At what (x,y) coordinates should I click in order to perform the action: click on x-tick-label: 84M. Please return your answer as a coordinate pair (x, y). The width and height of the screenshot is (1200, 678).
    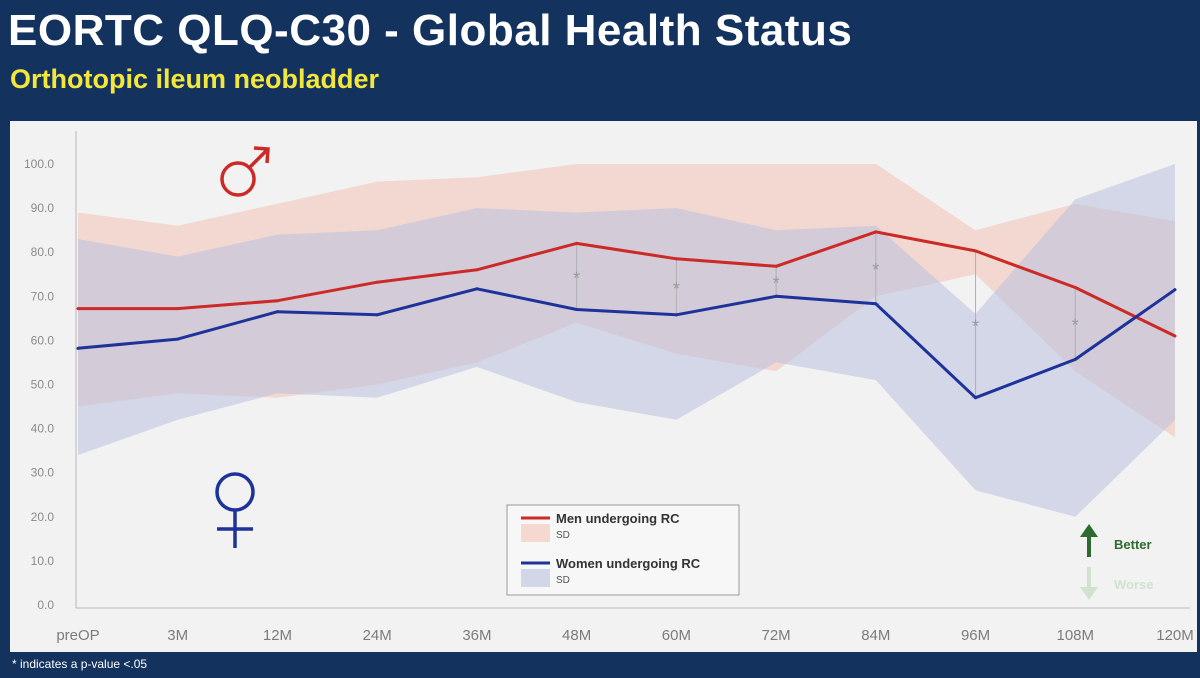
    Looking at the image, I should click on (875, 635).